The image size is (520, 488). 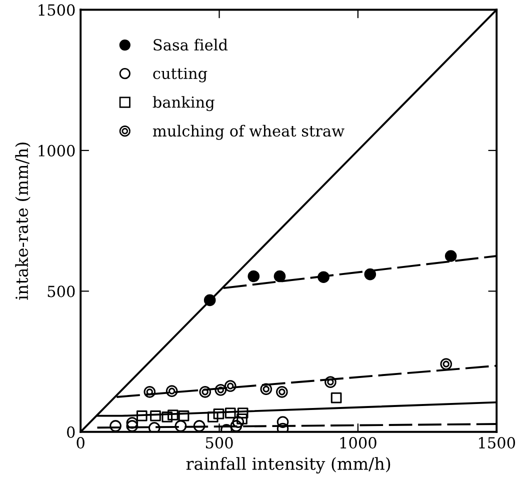 I want to click on legend-label: cutting, so click(x=180, y=75).